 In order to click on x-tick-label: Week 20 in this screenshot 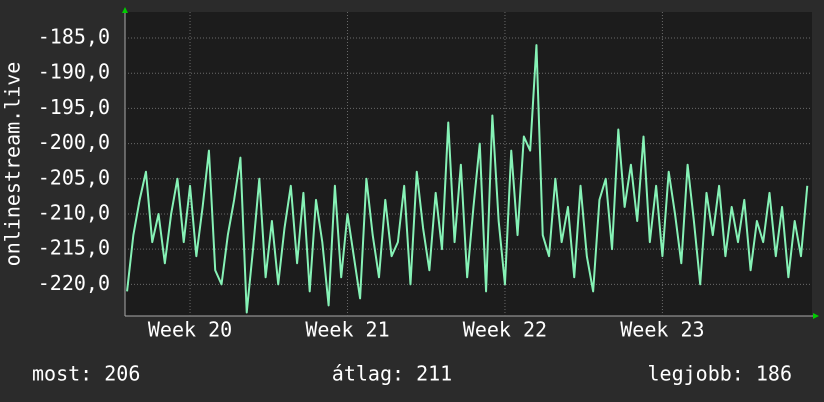, I will do `click(190, 330)`.